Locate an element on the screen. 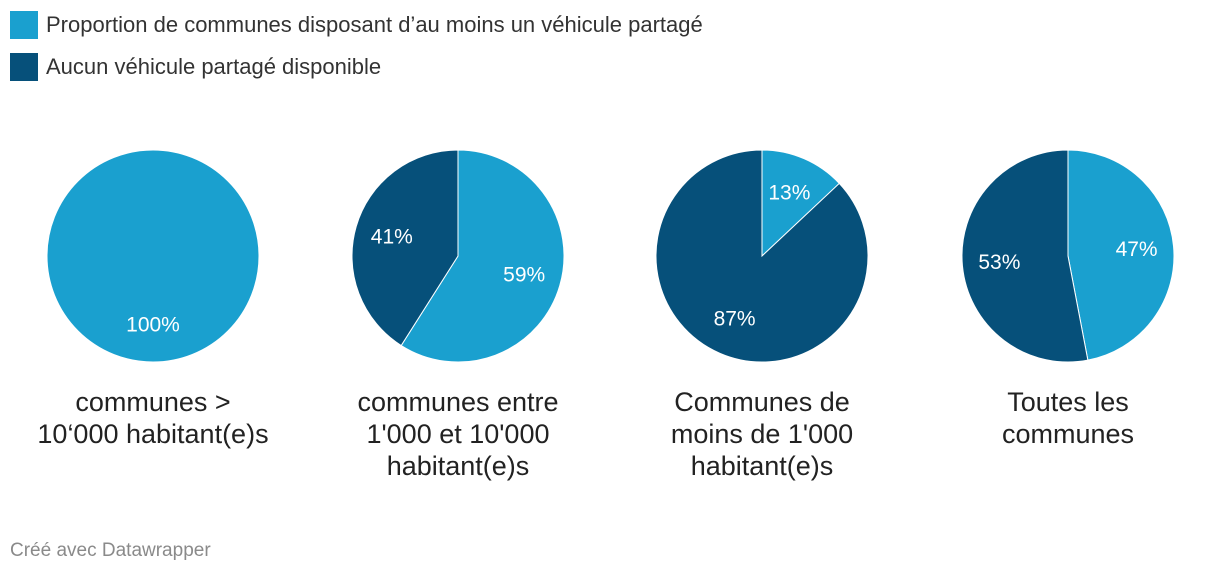 Image resolution: width=1220 pixels, height=576 pixels. pie-slice-label: 87% is located at coordinates (735, 319).